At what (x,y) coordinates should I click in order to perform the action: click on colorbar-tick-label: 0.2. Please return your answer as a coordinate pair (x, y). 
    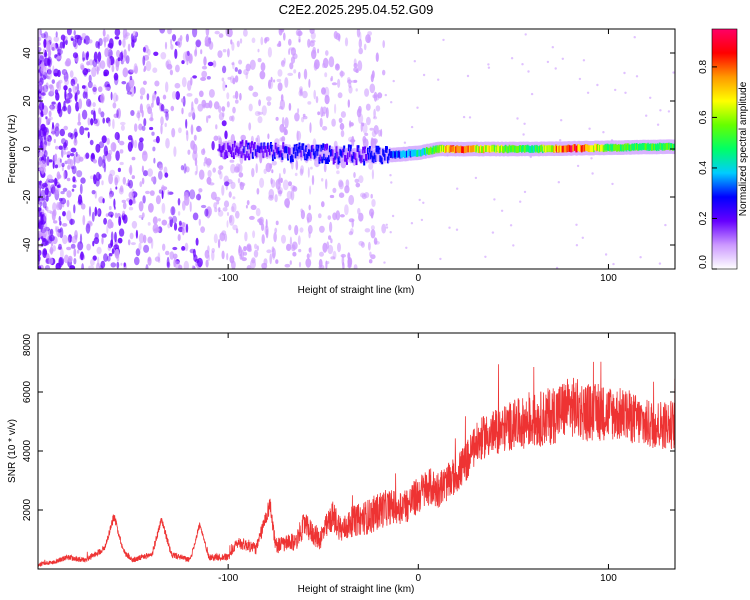
    Looking at the image, I should click on (703, 218).